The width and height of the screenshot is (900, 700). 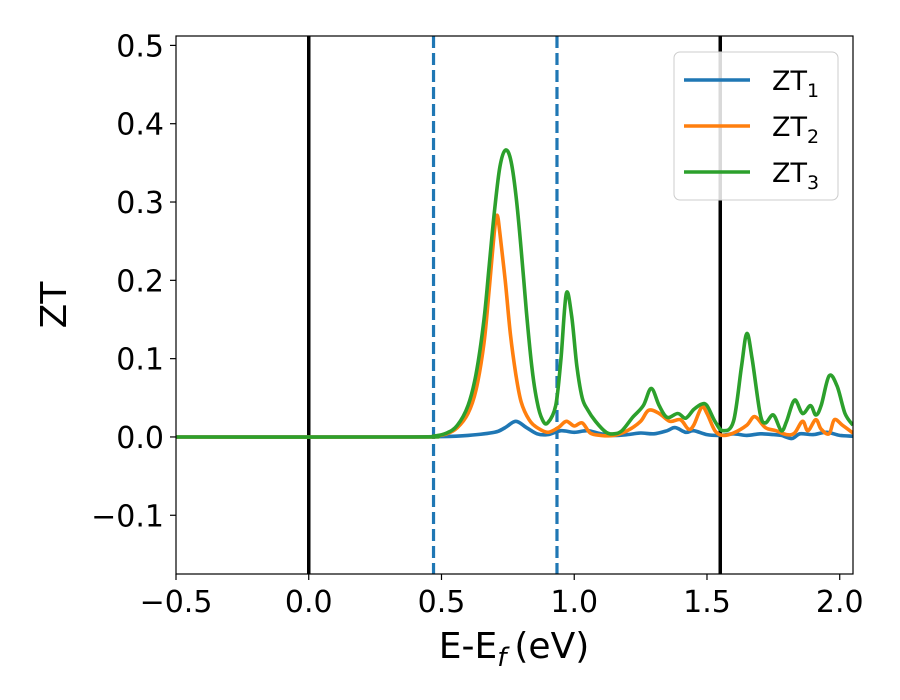 What do you see at coordinates (795, 176) in the screenshot?
I see `legend-label-zt3: ZT3` at bounding box center [795, 176].